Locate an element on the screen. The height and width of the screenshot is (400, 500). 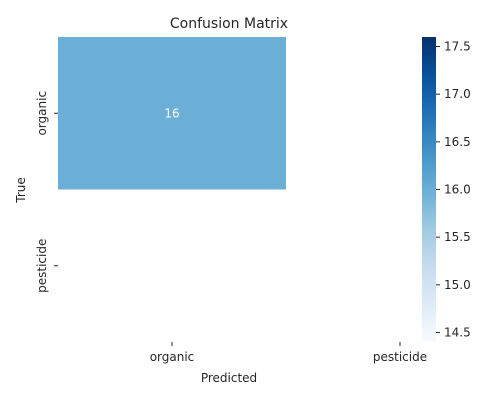
cell-value-label: 16 is located at coordinates (171, 113).